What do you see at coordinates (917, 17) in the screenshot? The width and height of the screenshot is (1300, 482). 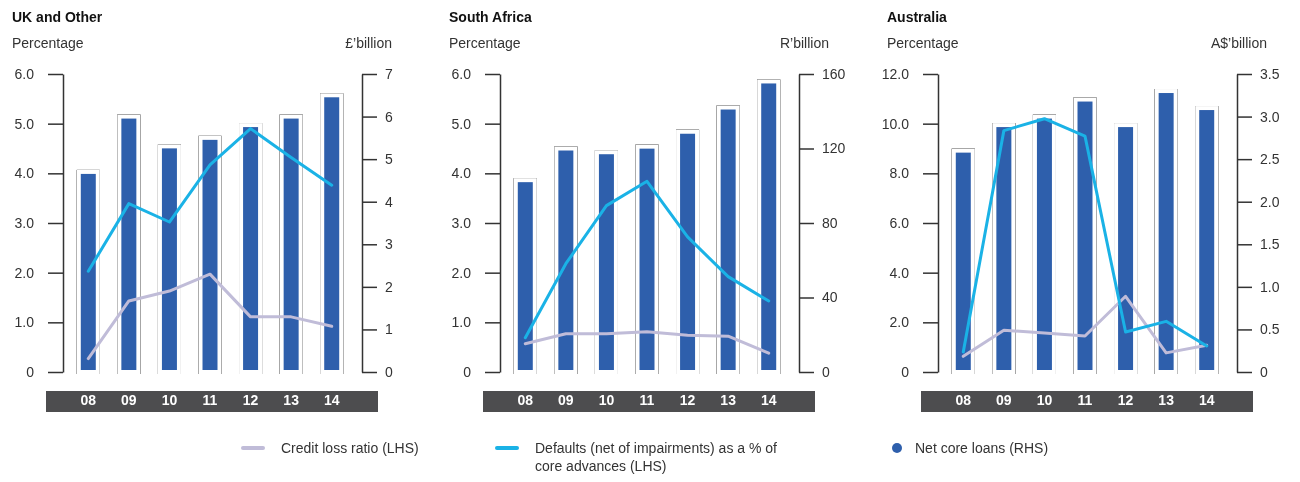 I see `chart-title: Australia` at bounding box center [917, 17].